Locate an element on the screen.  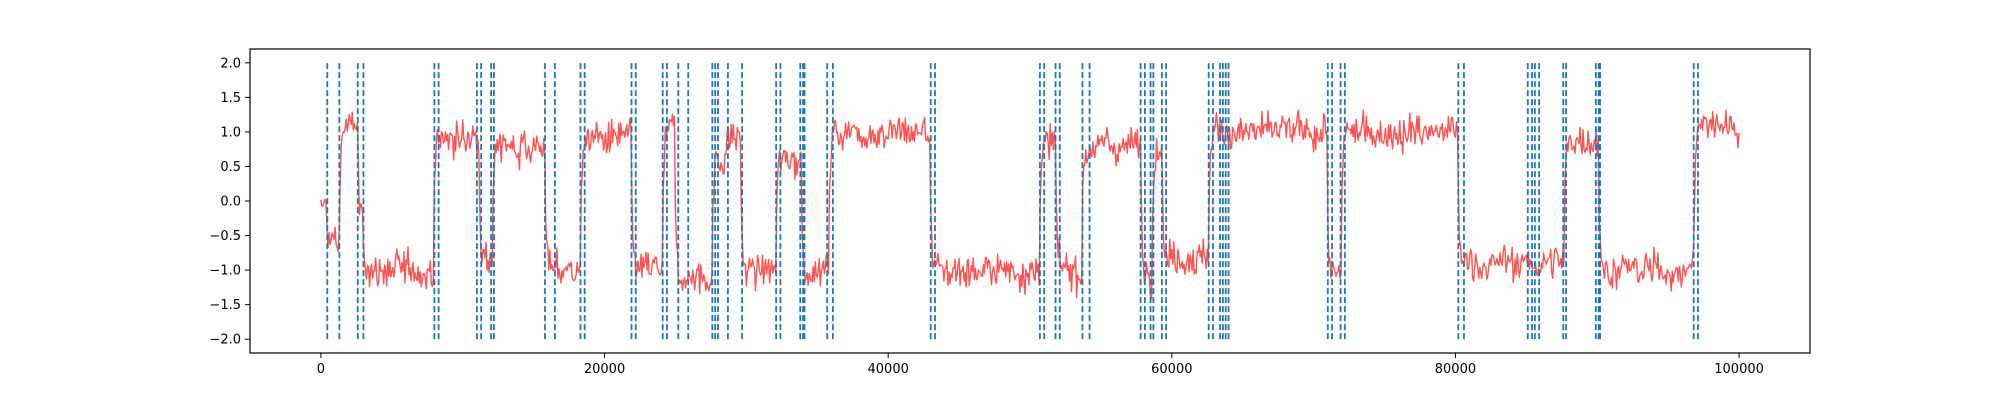
y-tick-label: 2.0 is located at coordinates (230, 63).